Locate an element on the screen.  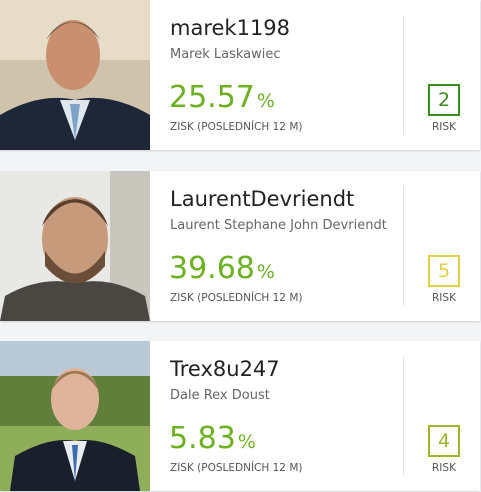
username: Trex8u247 is located at coordinates (225, 369).